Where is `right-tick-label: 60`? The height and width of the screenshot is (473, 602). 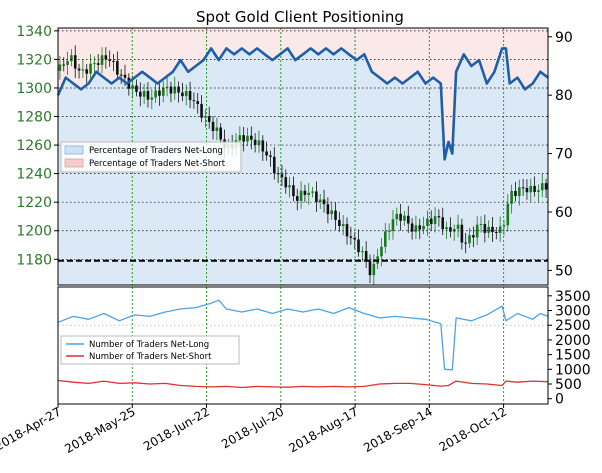 right-tick-label: 60 is located at coordinates (564, 213).